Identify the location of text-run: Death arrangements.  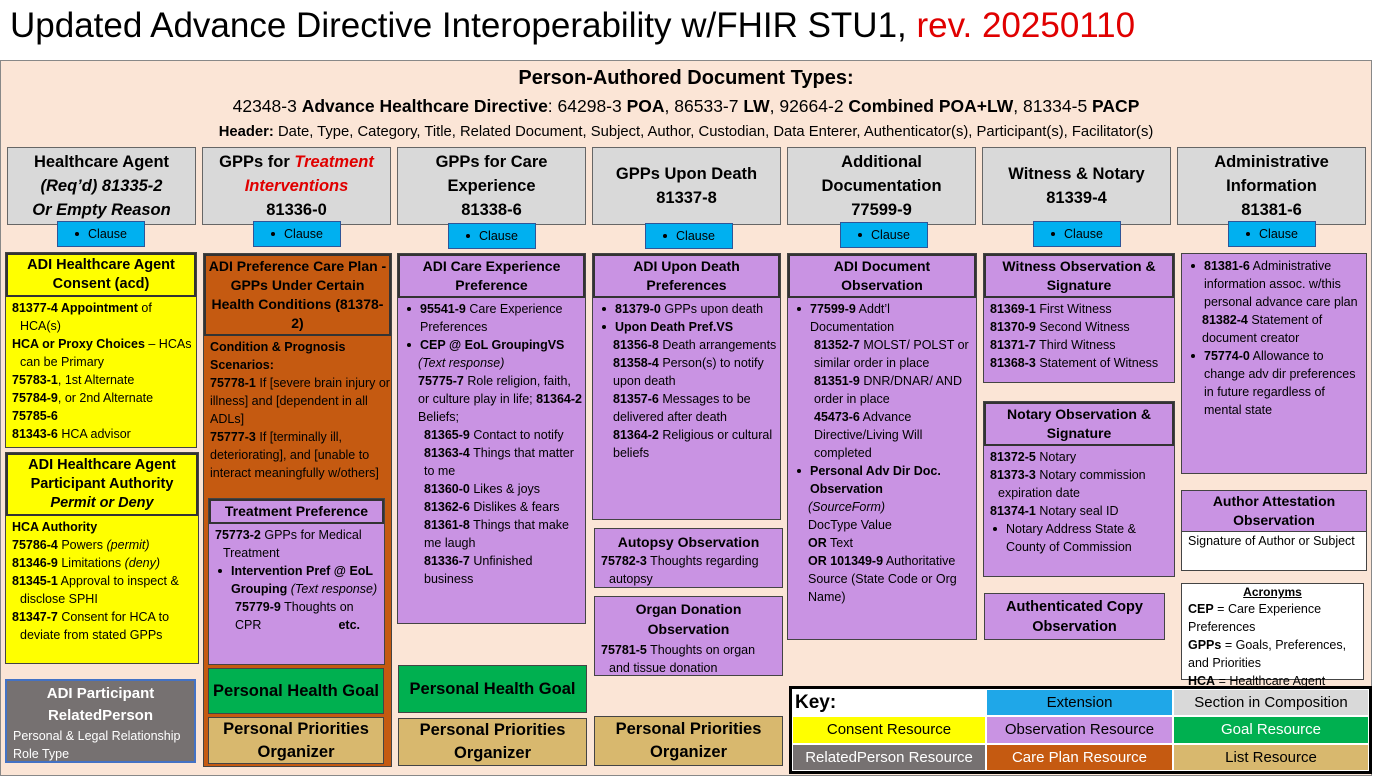
(717, 345).